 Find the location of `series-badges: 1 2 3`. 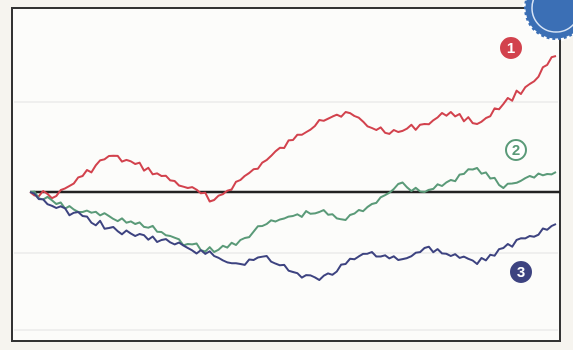

series-badges: 1 2 3 is located at coordinates (516, 160).